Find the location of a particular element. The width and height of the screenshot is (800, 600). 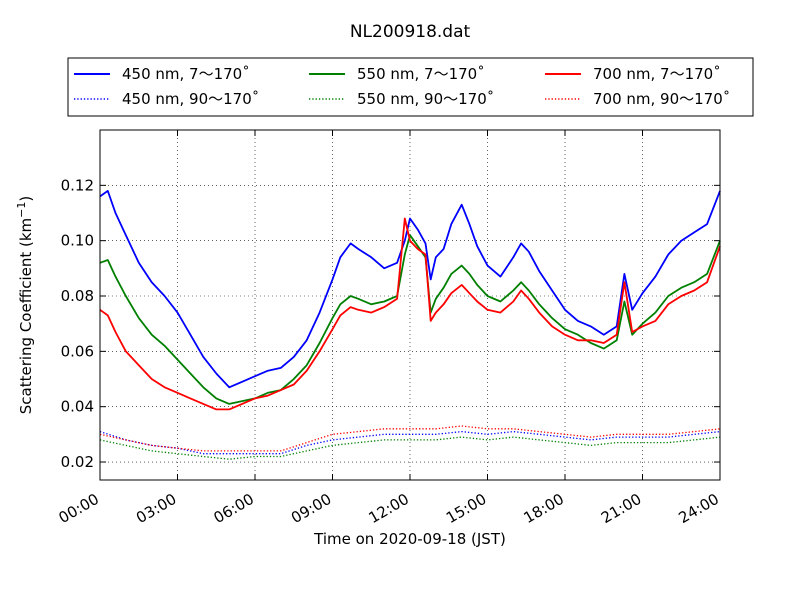

legend-label: 450 nm, 90～170˚ is located at coordinates (190, 99).